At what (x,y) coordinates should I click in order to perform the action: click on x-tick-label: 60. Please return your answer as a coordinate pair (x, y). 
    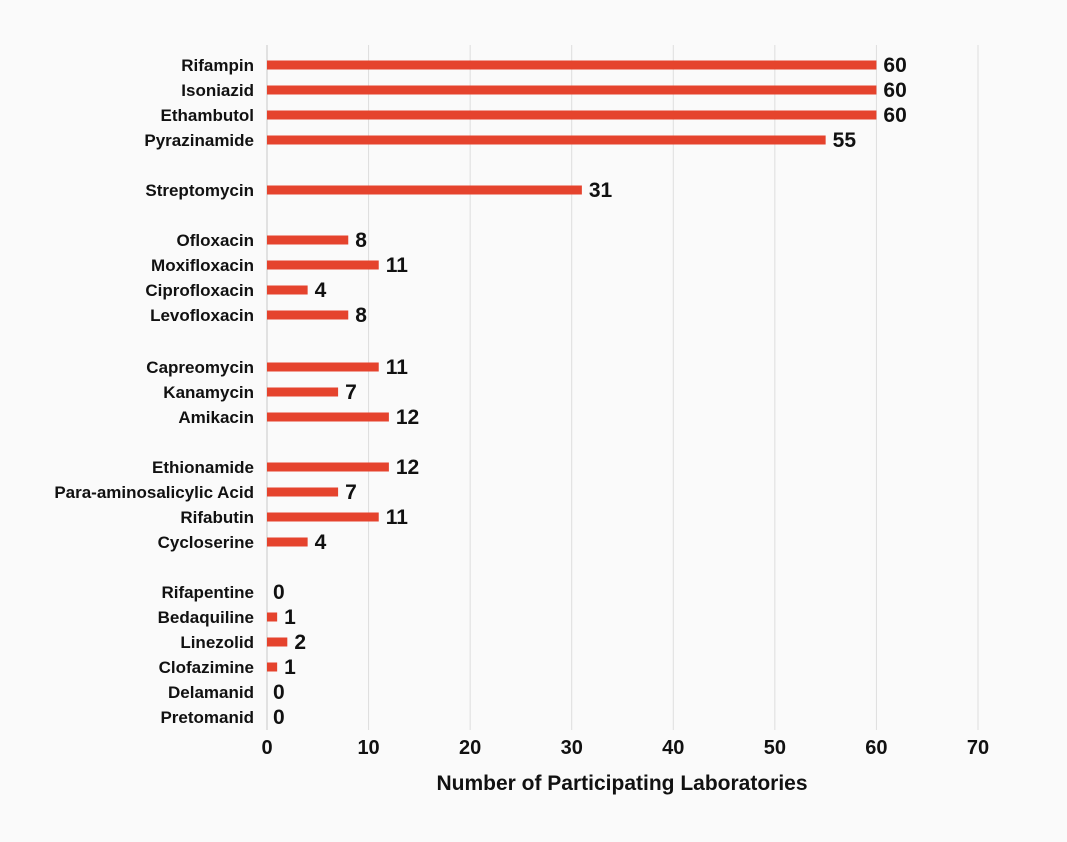
    Looking at the image, I should click on (876, 748).